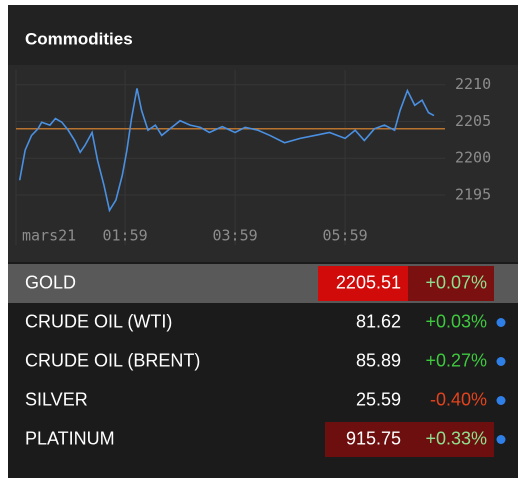 This screenshot has width=526, height=486. What do you see at coordinates (378, 399) in the screenshot?
I see `price: 25.59` at bounding box center [378, 399].